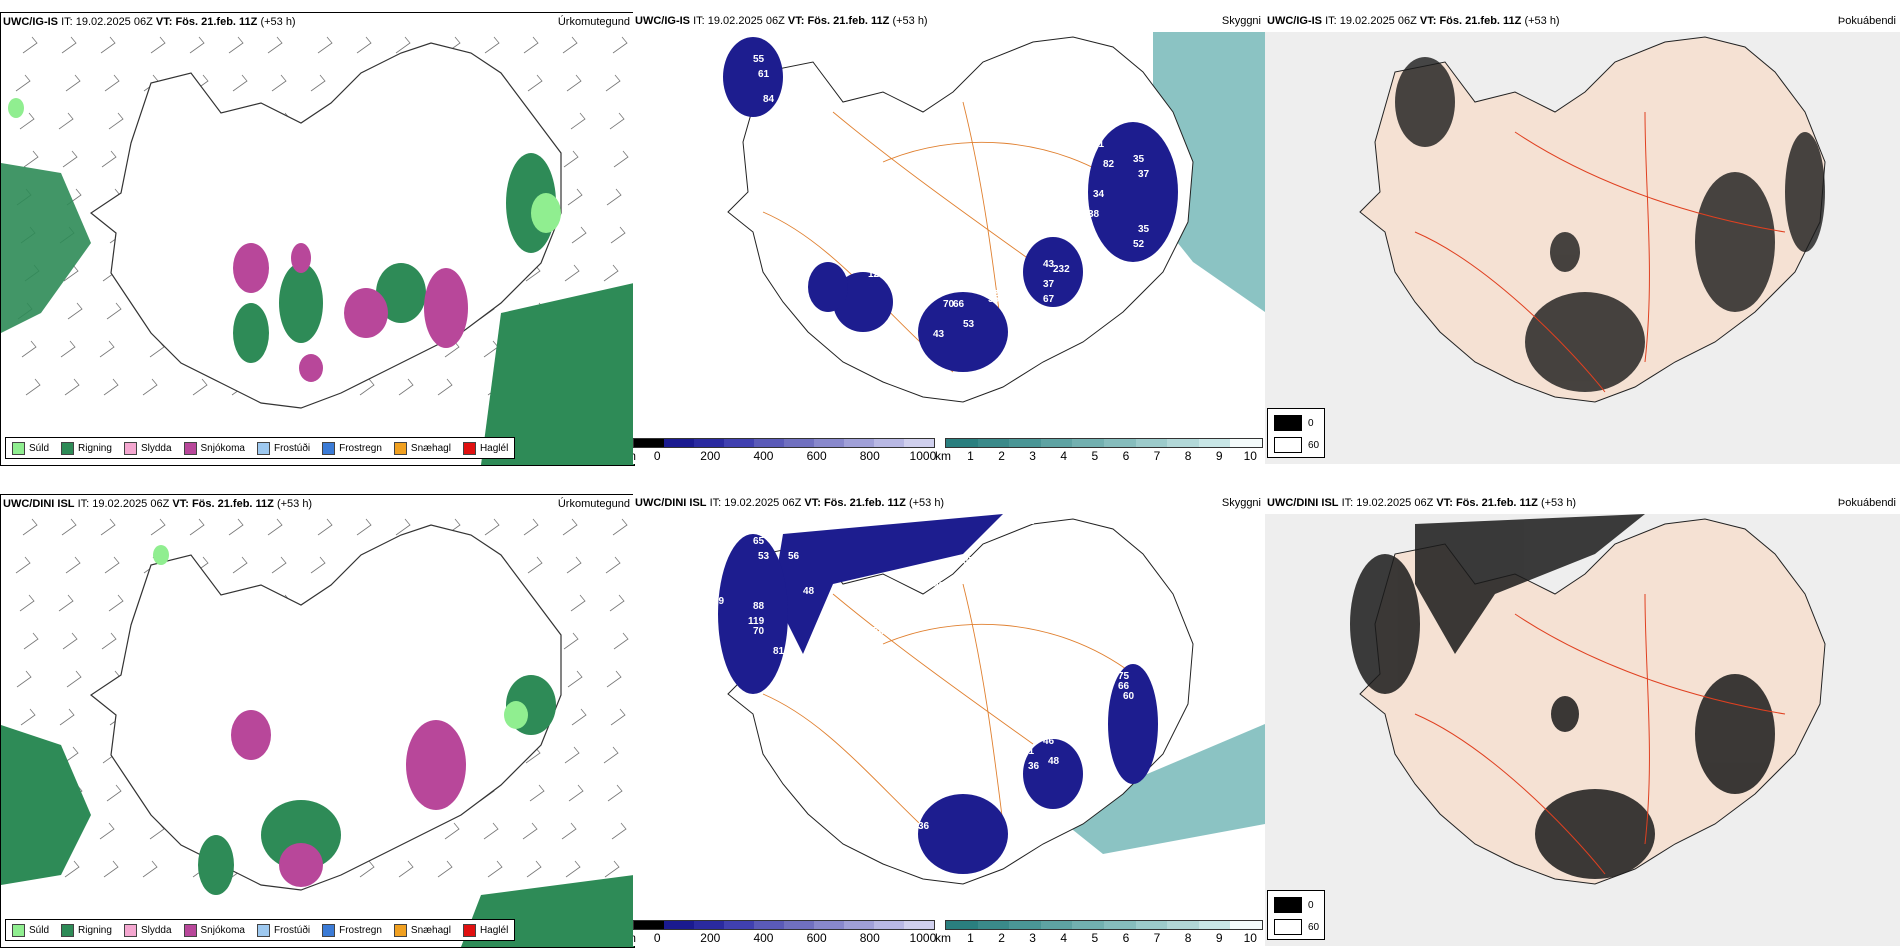 This screenshot has width=1900, height=950. Describe the element at coordinates (959, 781) in the screenshot. I see `cloud-base-value: 46` at that location.